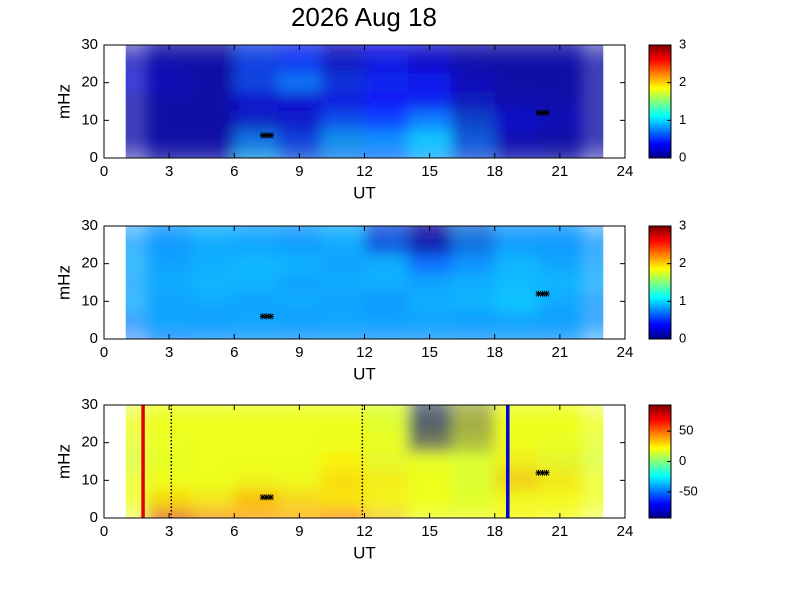 The height and width of the screenshot is (600, 801). What do you see at coordinates (688, 490) in the screenshot?
I see `colorbar-tick-label: -50` at bounding box center [688, 490].